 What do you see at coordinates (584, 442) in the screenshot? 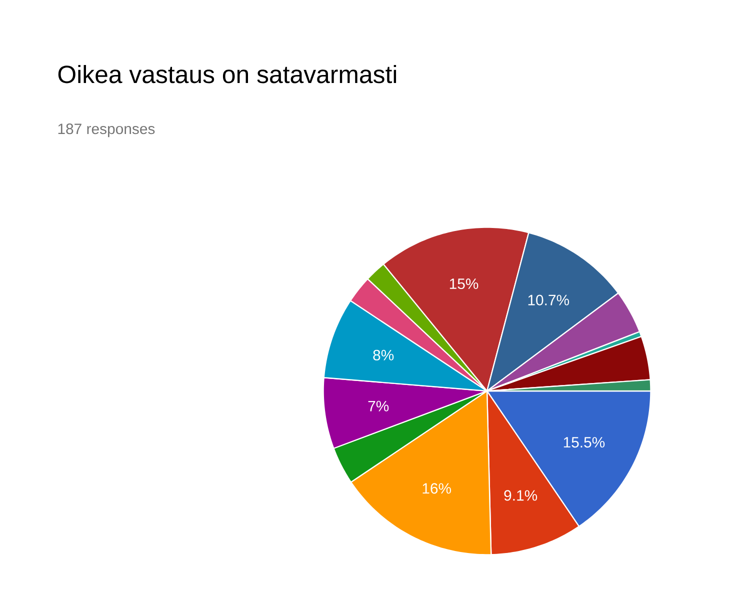
I see `data-label: 15.5%` at bounding box center [584, 442].